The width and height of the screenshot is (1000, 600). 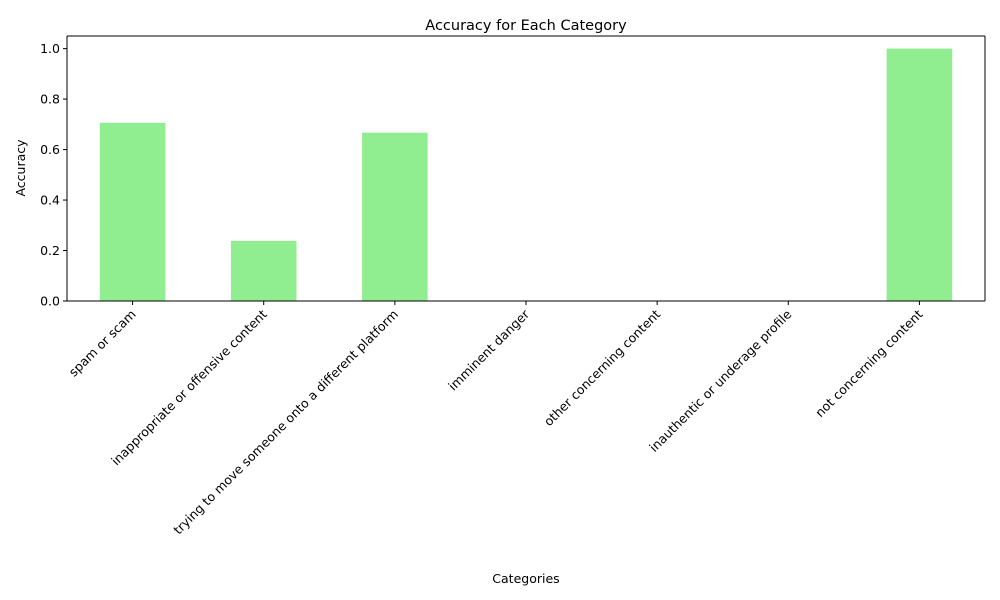 I want to click on x-tick-label-4: other concerning content, so click(x=602, y=367).